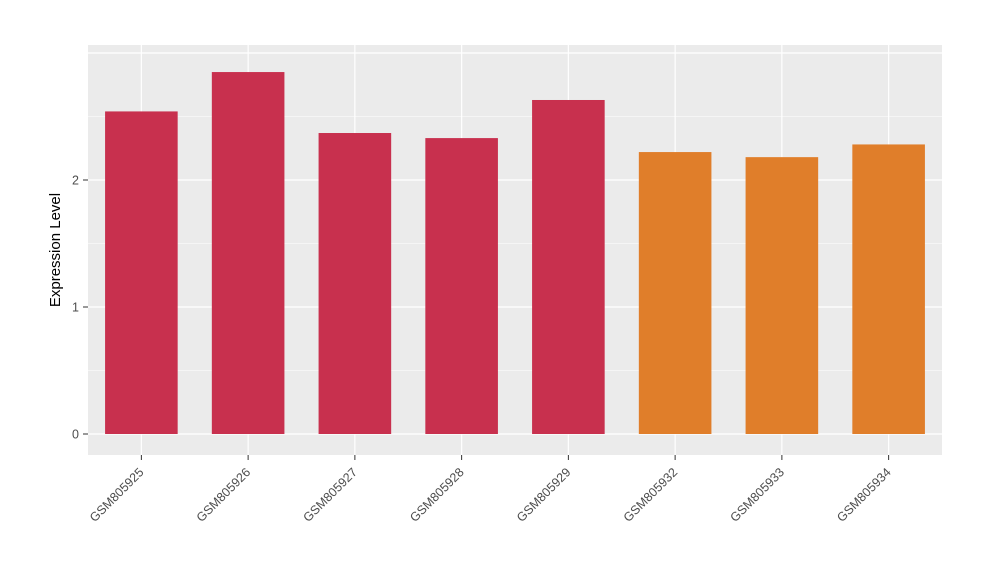  What do you see at coordinates (224, 495) in the screenshot?
I see `x-tick-label-GSM805926: GSM805926` at bounding box center [224, 495].